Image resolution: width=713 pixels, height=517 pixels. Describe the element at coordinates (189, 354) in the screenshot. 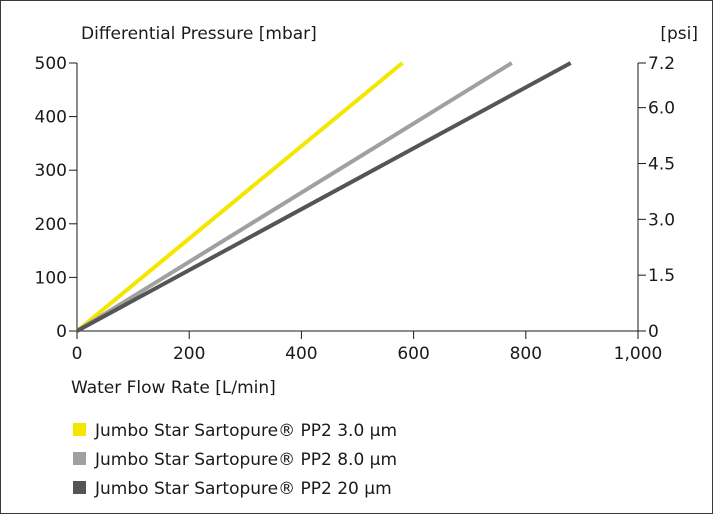

I see `x-tick-label: 200` at that location.